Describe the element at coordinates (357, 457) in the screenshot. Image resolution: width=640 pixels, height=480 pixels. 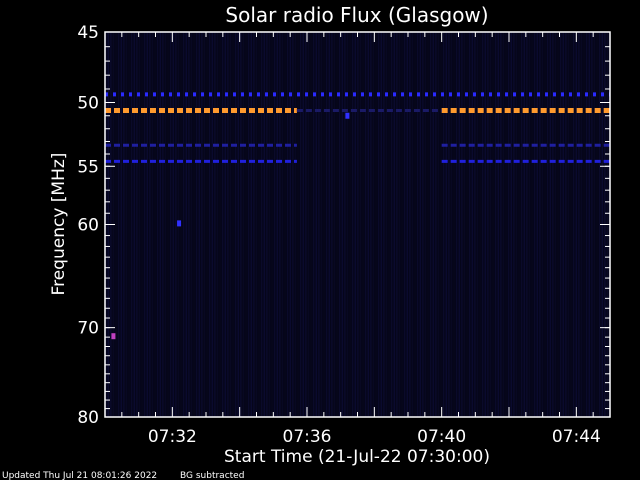
I see `x-axis-label: Start Time (21-Jul-22 07:30:00)` at that location.